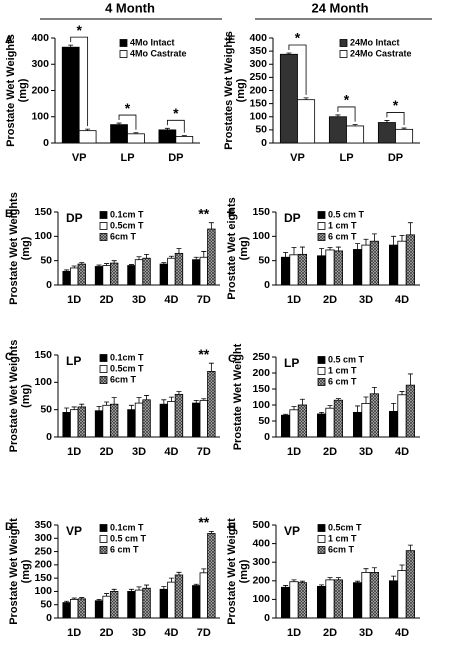 The height and width of the screenshot is (653, 449). I want to click on x-tick-label: VP, so click(79, 158).